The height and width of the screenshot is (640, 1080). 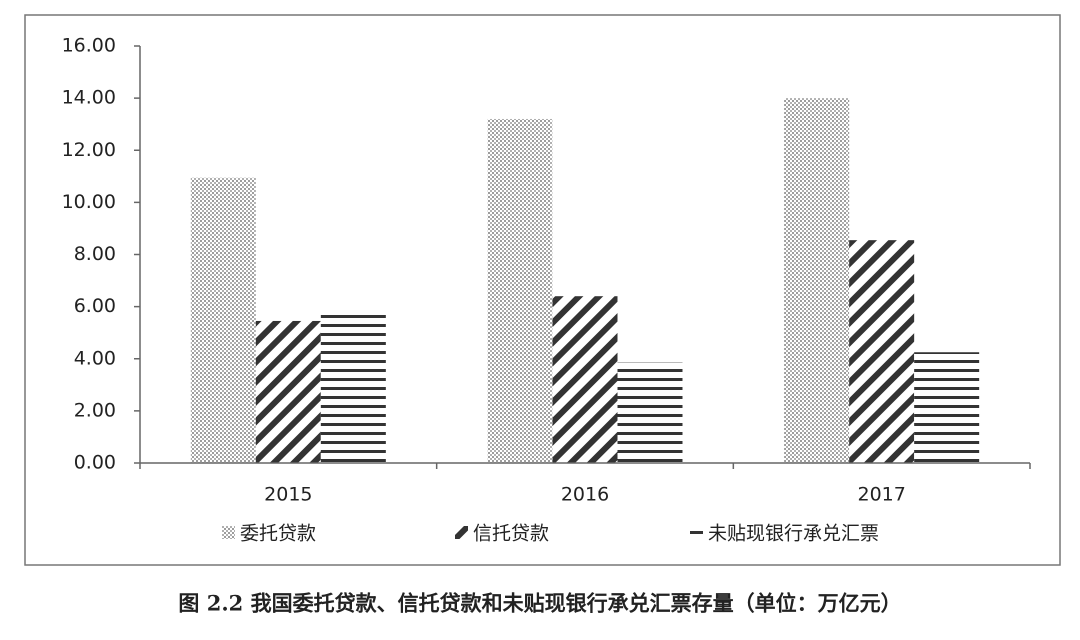 I want to click on y-tick-label: 4.00, so click(x=95, y=358).